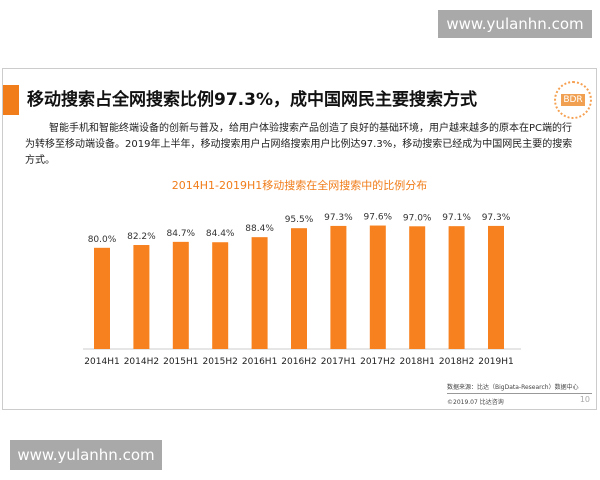 This screenshot has width=600, height=480. What do you see at coordinates (378, 218) in the screenshot?
I see `data-label: 97.6%` at bounding box center [378, 218].